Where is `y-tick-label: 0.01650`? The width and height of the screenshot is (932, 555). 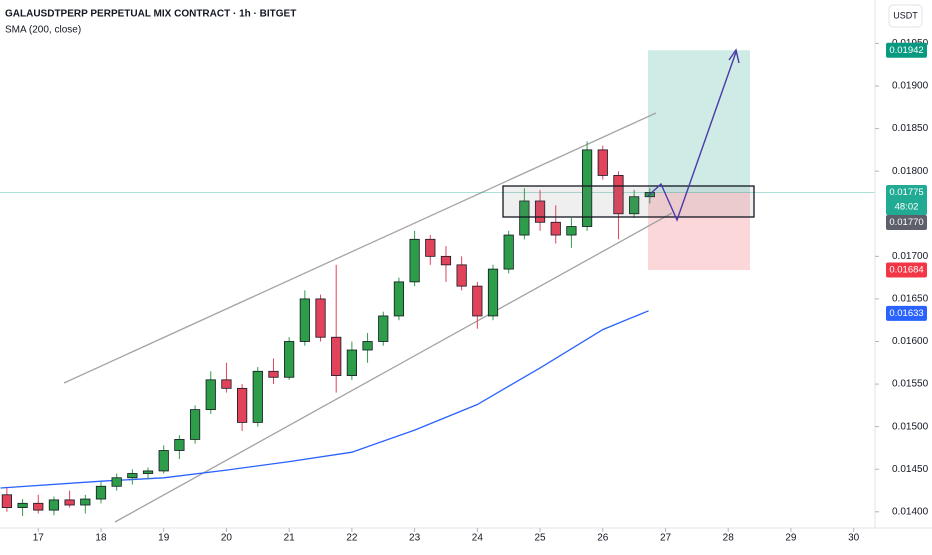
y-tick-label: 0.01650 is located at coordinates (910, 299).